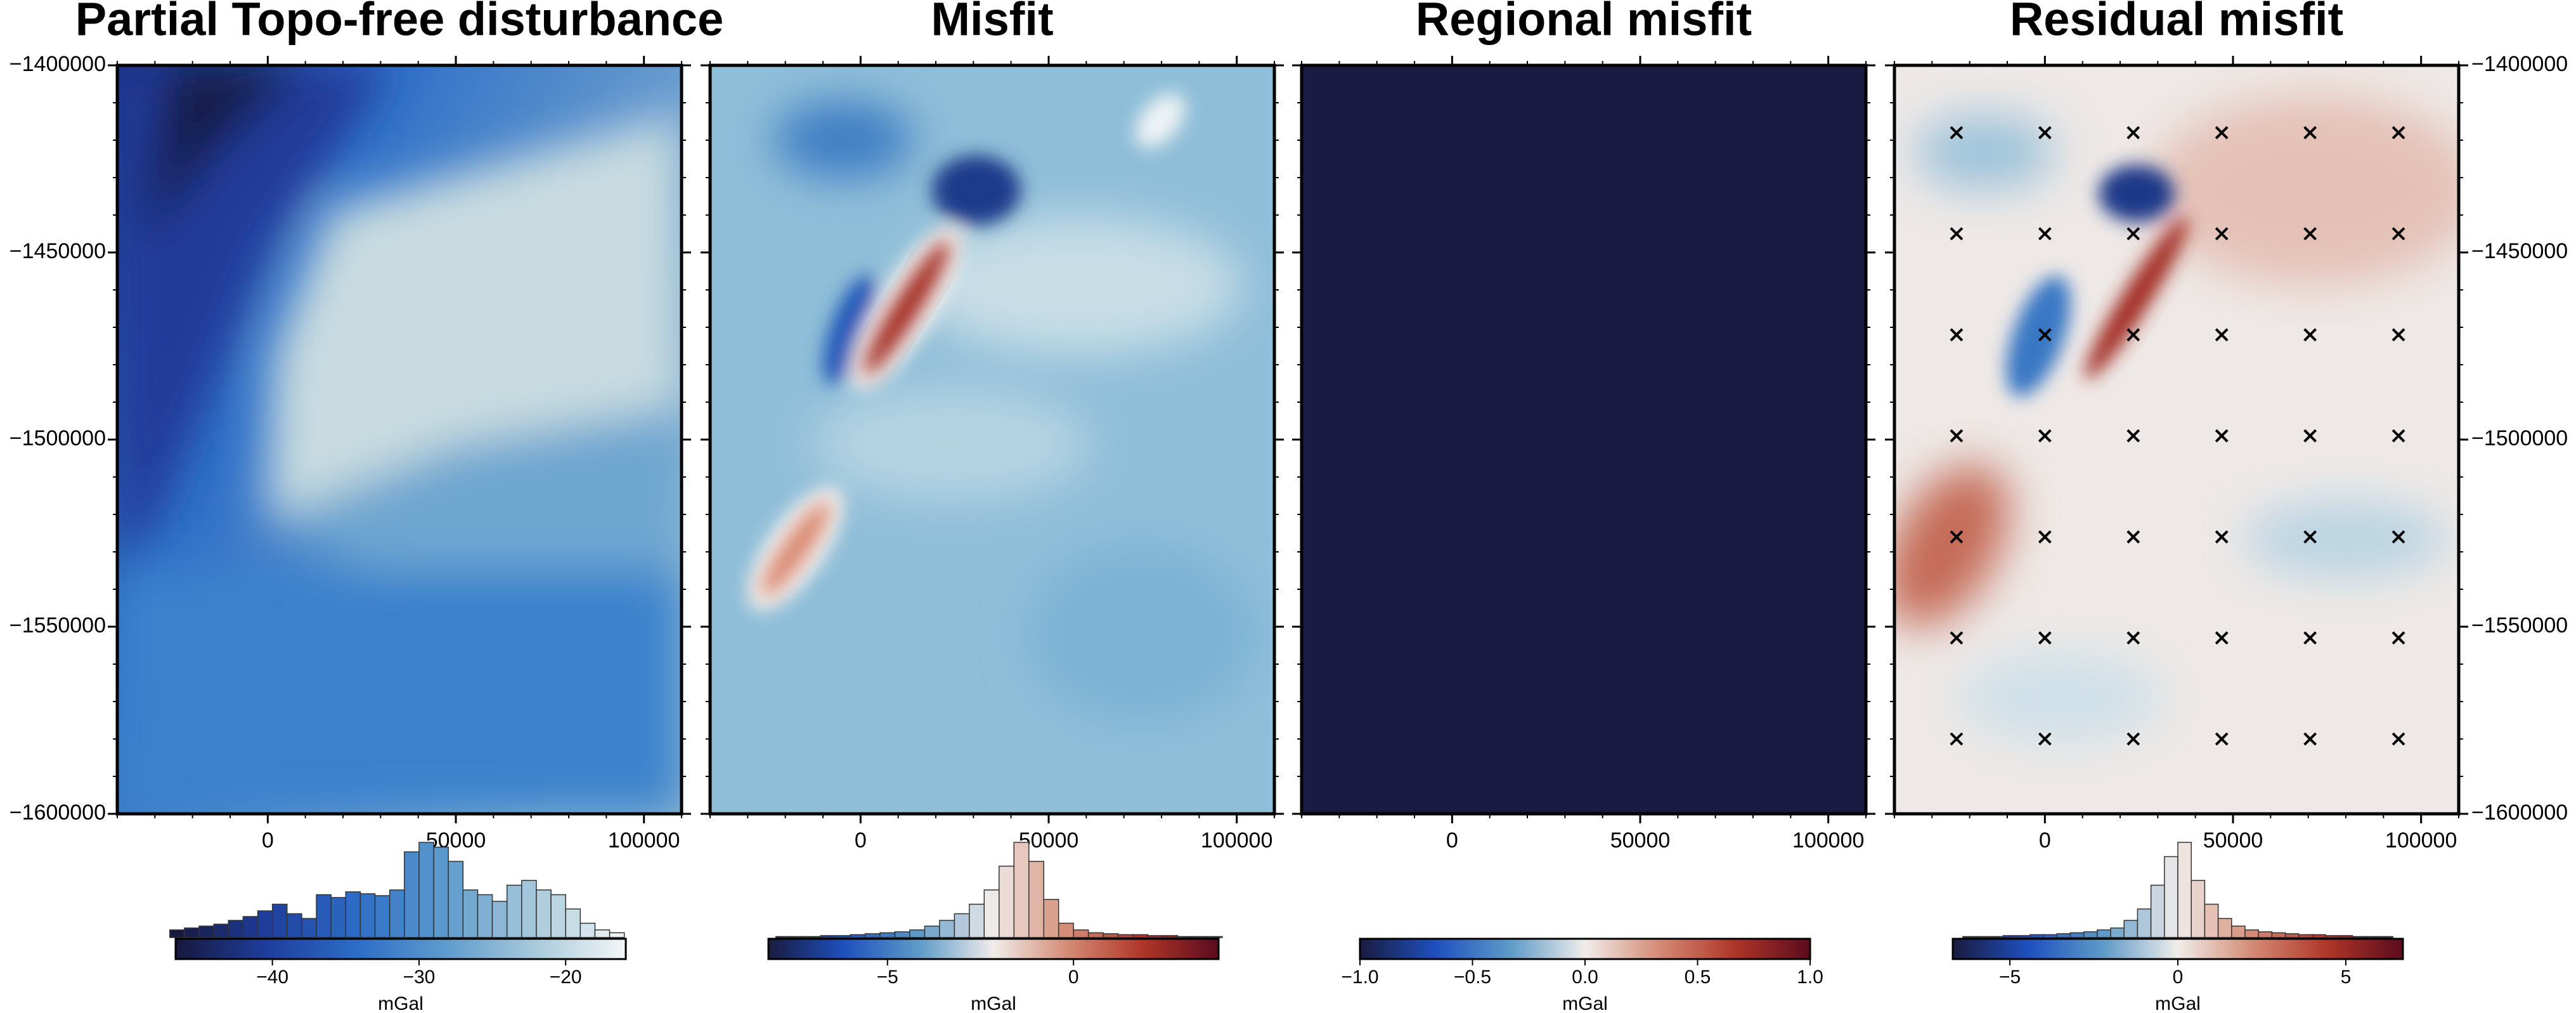 This screenshot has width=2576, height=1013. I want to click on colorbar-tick-label: 5, so click(2346, 977).